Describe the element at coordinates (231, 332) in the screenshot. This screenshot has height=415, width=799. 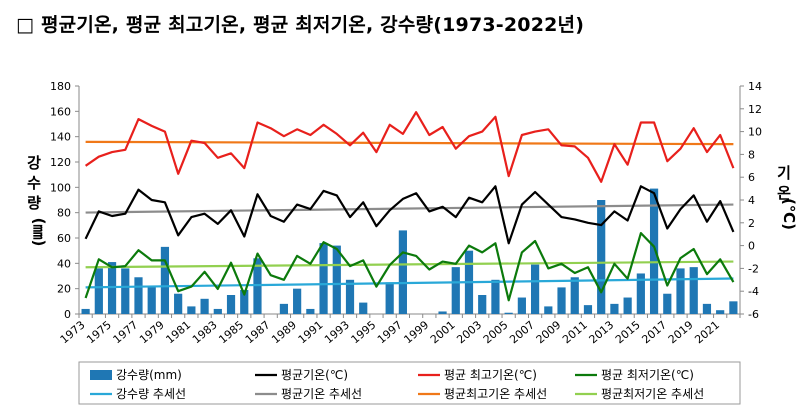
I see `x-tick-label: 1985` at that location.